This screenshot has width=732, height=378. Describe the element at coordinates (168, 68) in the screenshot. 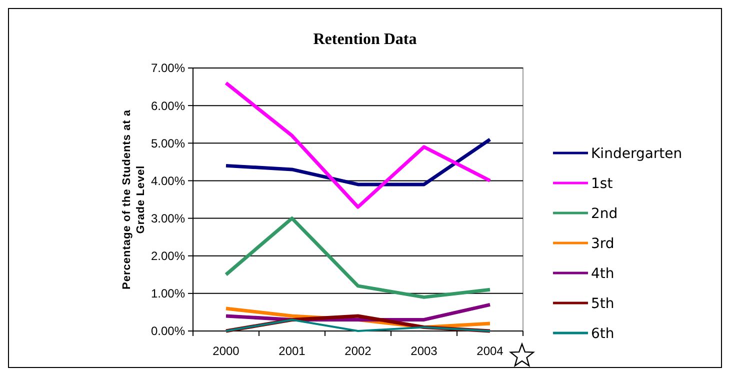

I see `y-tick-label: 7.00%` at that location.